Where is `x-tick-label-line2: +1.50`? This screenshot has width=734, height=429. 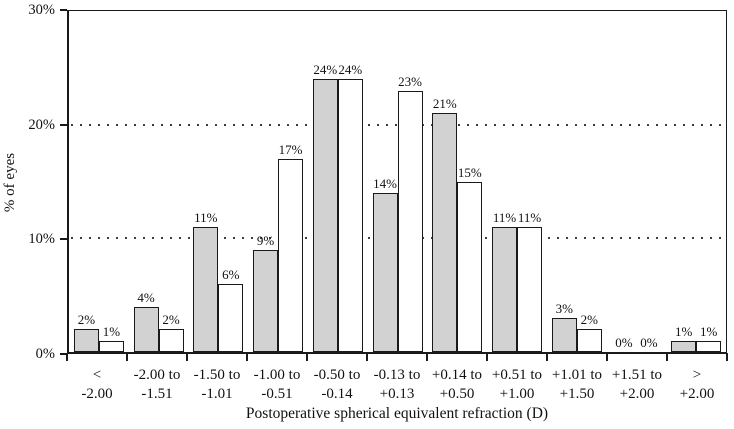 x-tick-label-line2: +1.50 is located at coordinates (577, 394).